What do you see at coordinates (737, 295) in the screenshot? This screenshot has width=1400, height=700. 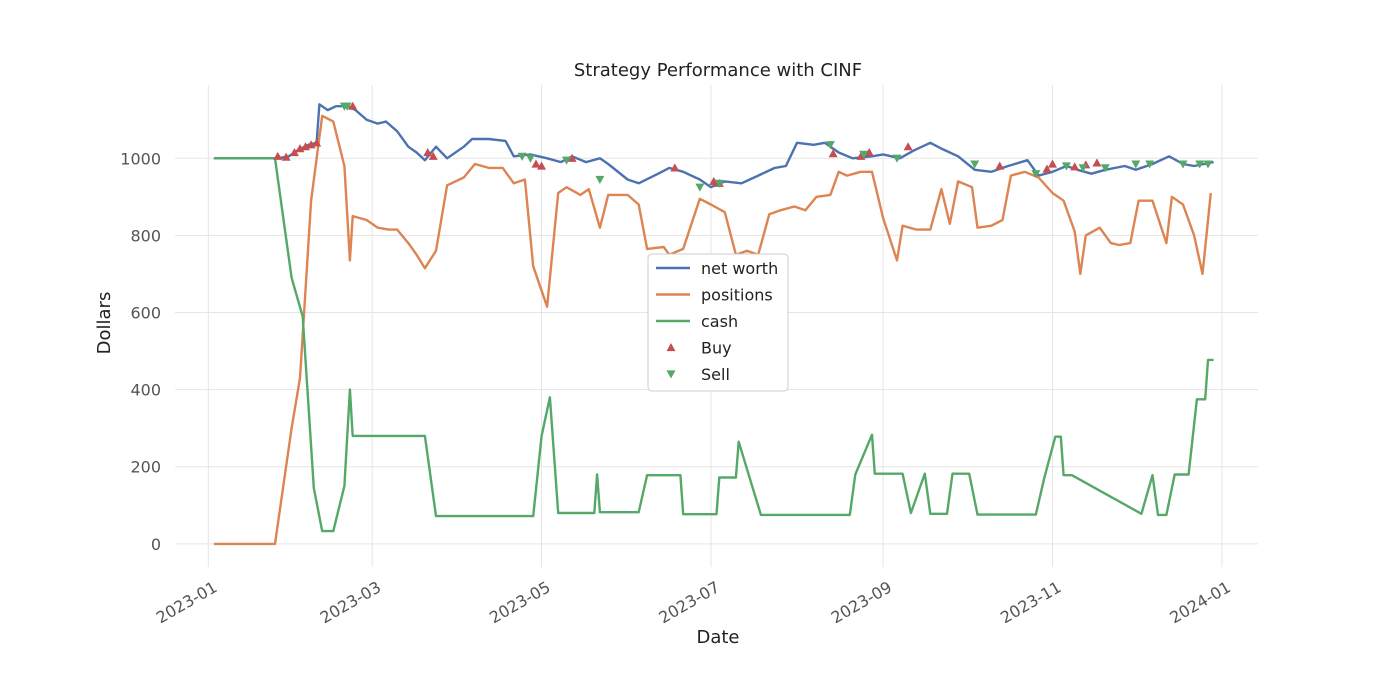 I see `legend-label: positions` at bounding box center [737, 295].